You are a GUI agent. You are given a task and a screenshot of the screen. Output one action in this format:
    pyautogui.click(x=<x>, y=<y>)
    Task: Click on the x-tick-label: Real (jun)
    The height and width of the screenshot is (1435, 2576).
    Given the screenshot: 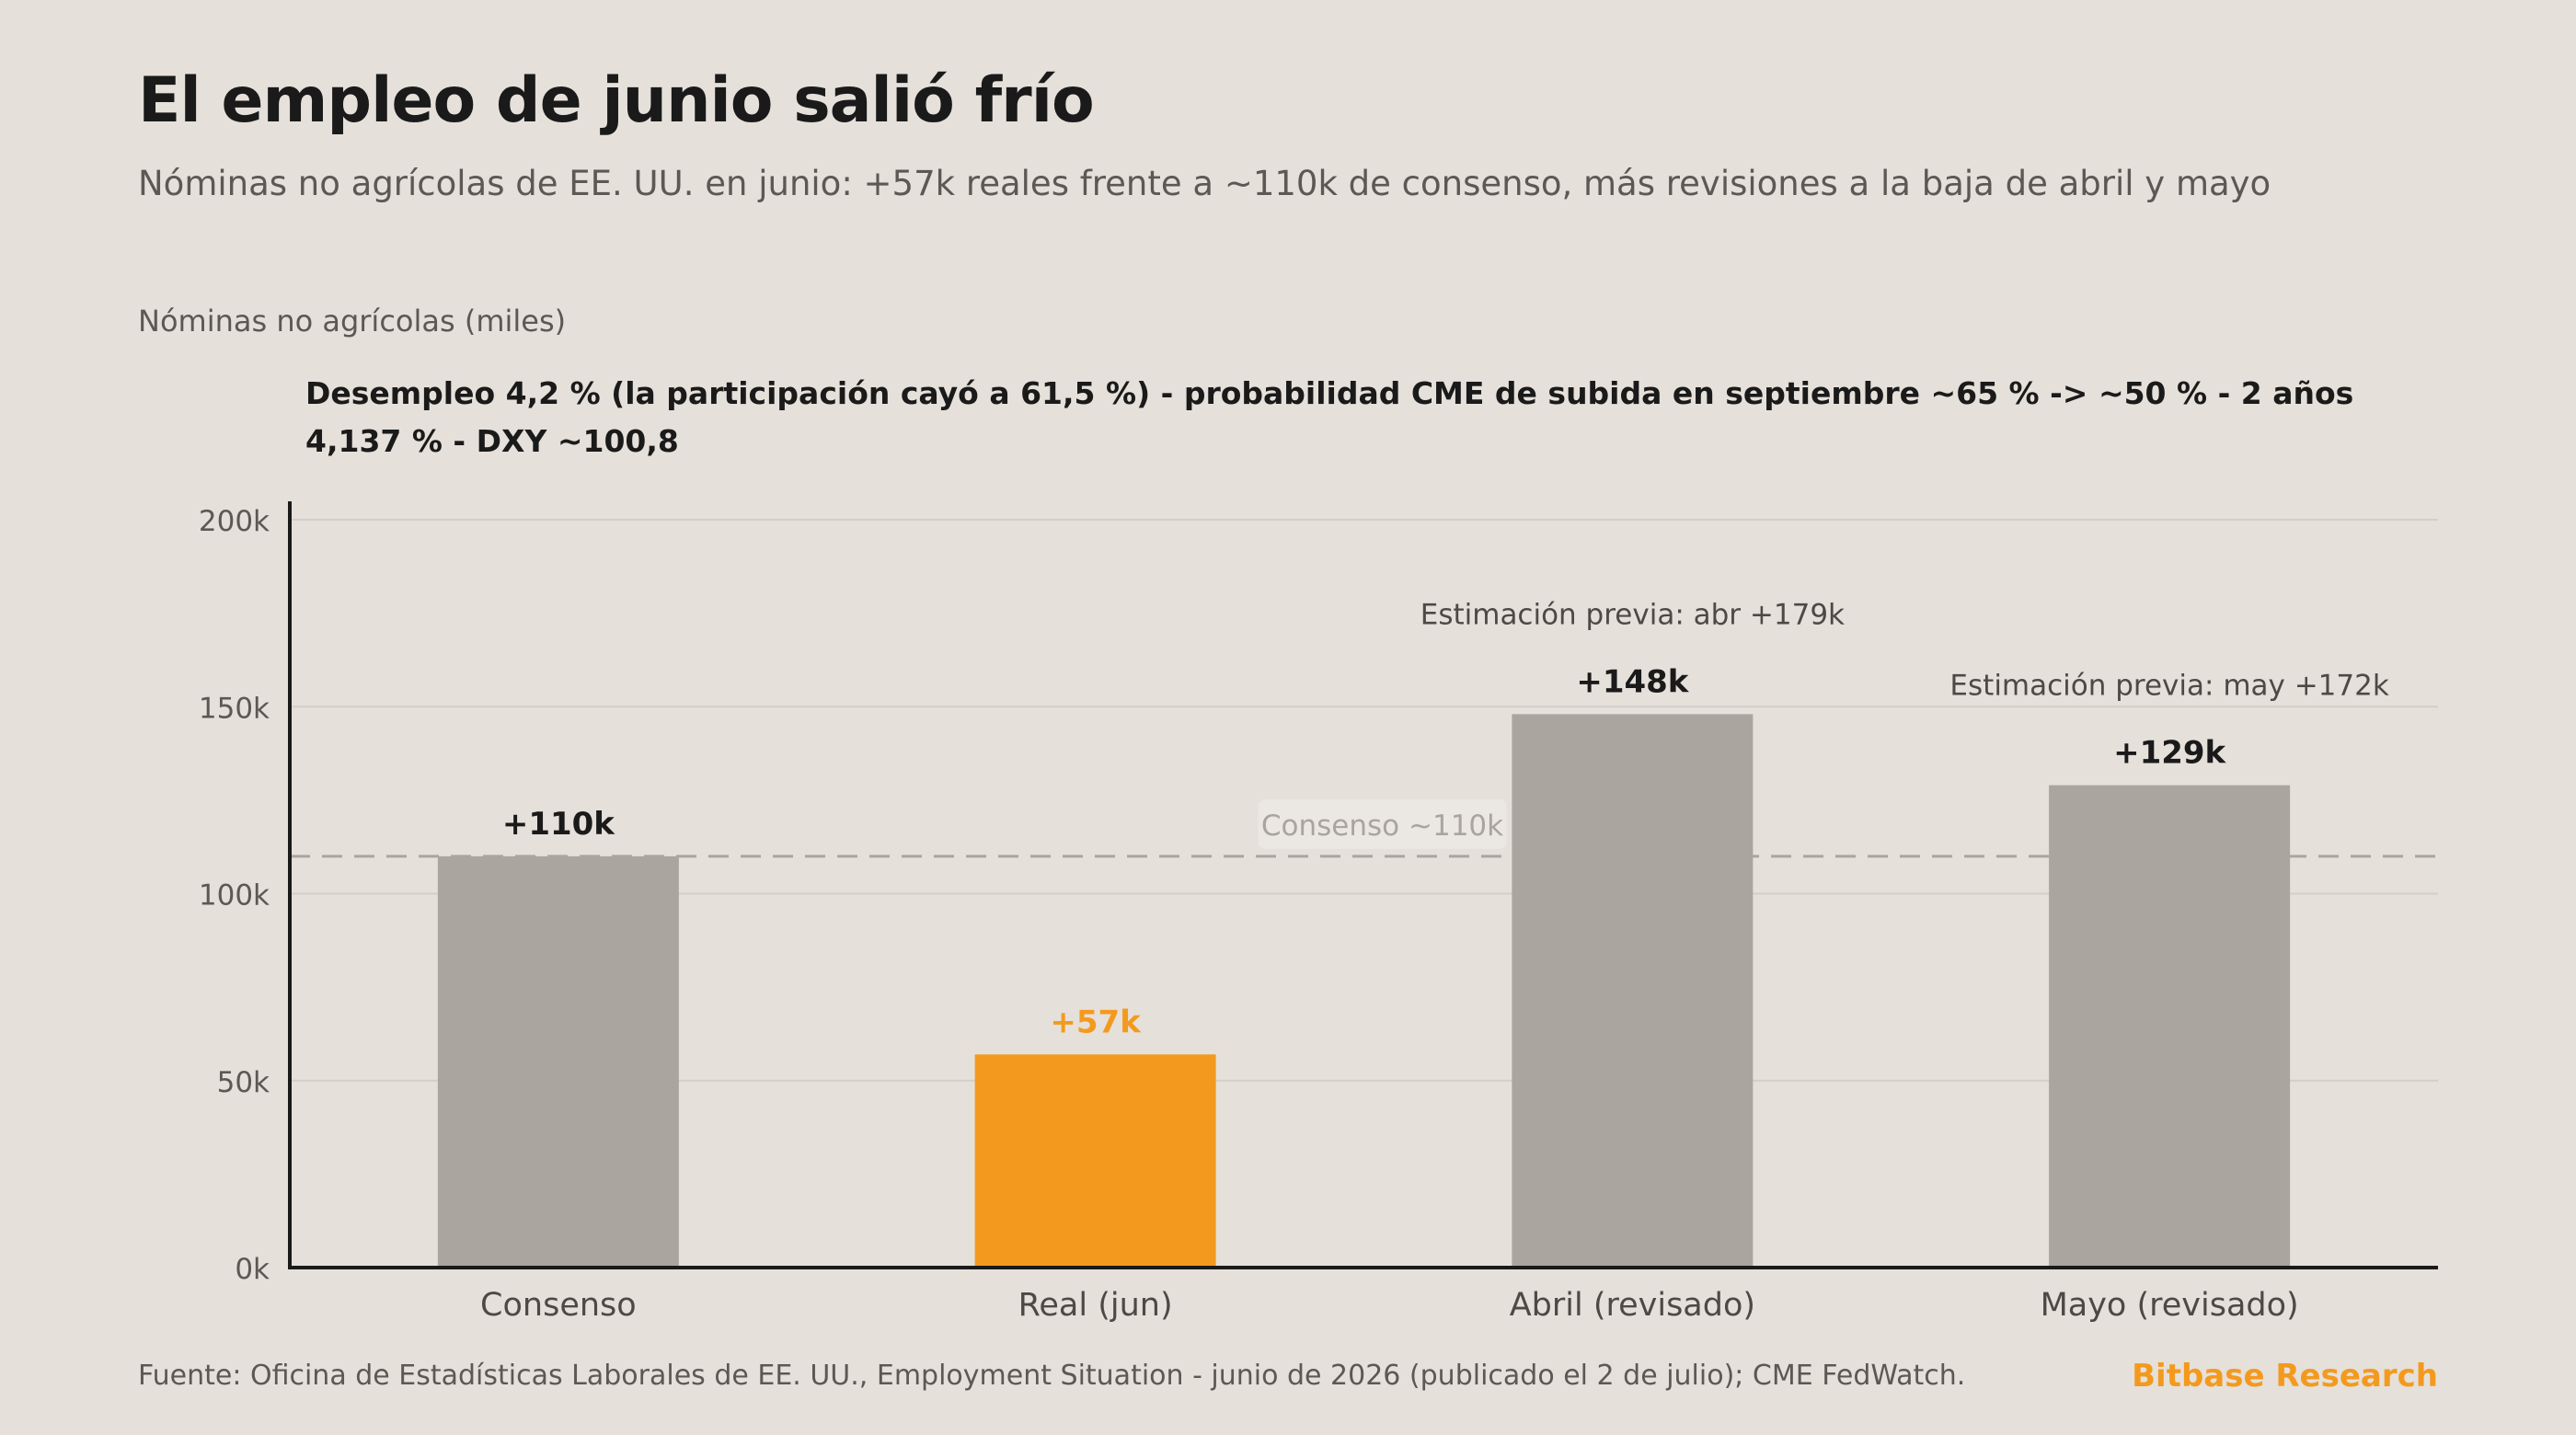 What is the action you would take?
    pyautogui.click(x=1095, y=1305)
    